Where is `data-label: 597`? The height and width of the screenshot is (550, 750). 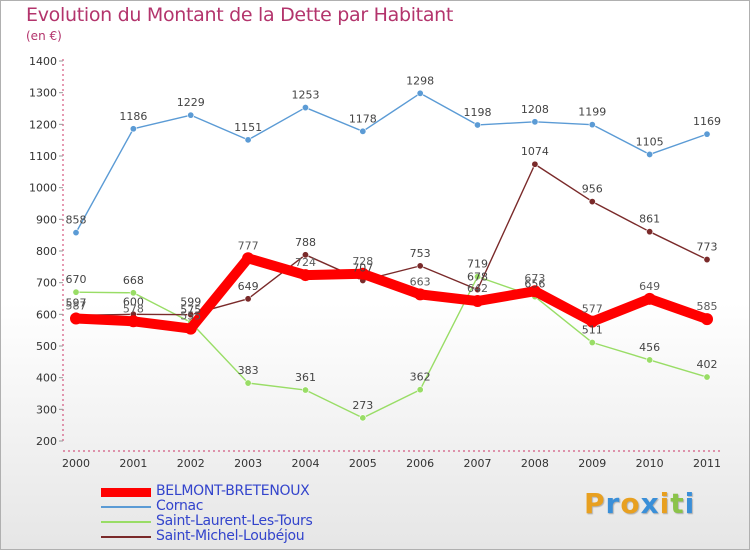
data-label: 597 is located at coordinates (76, 302).